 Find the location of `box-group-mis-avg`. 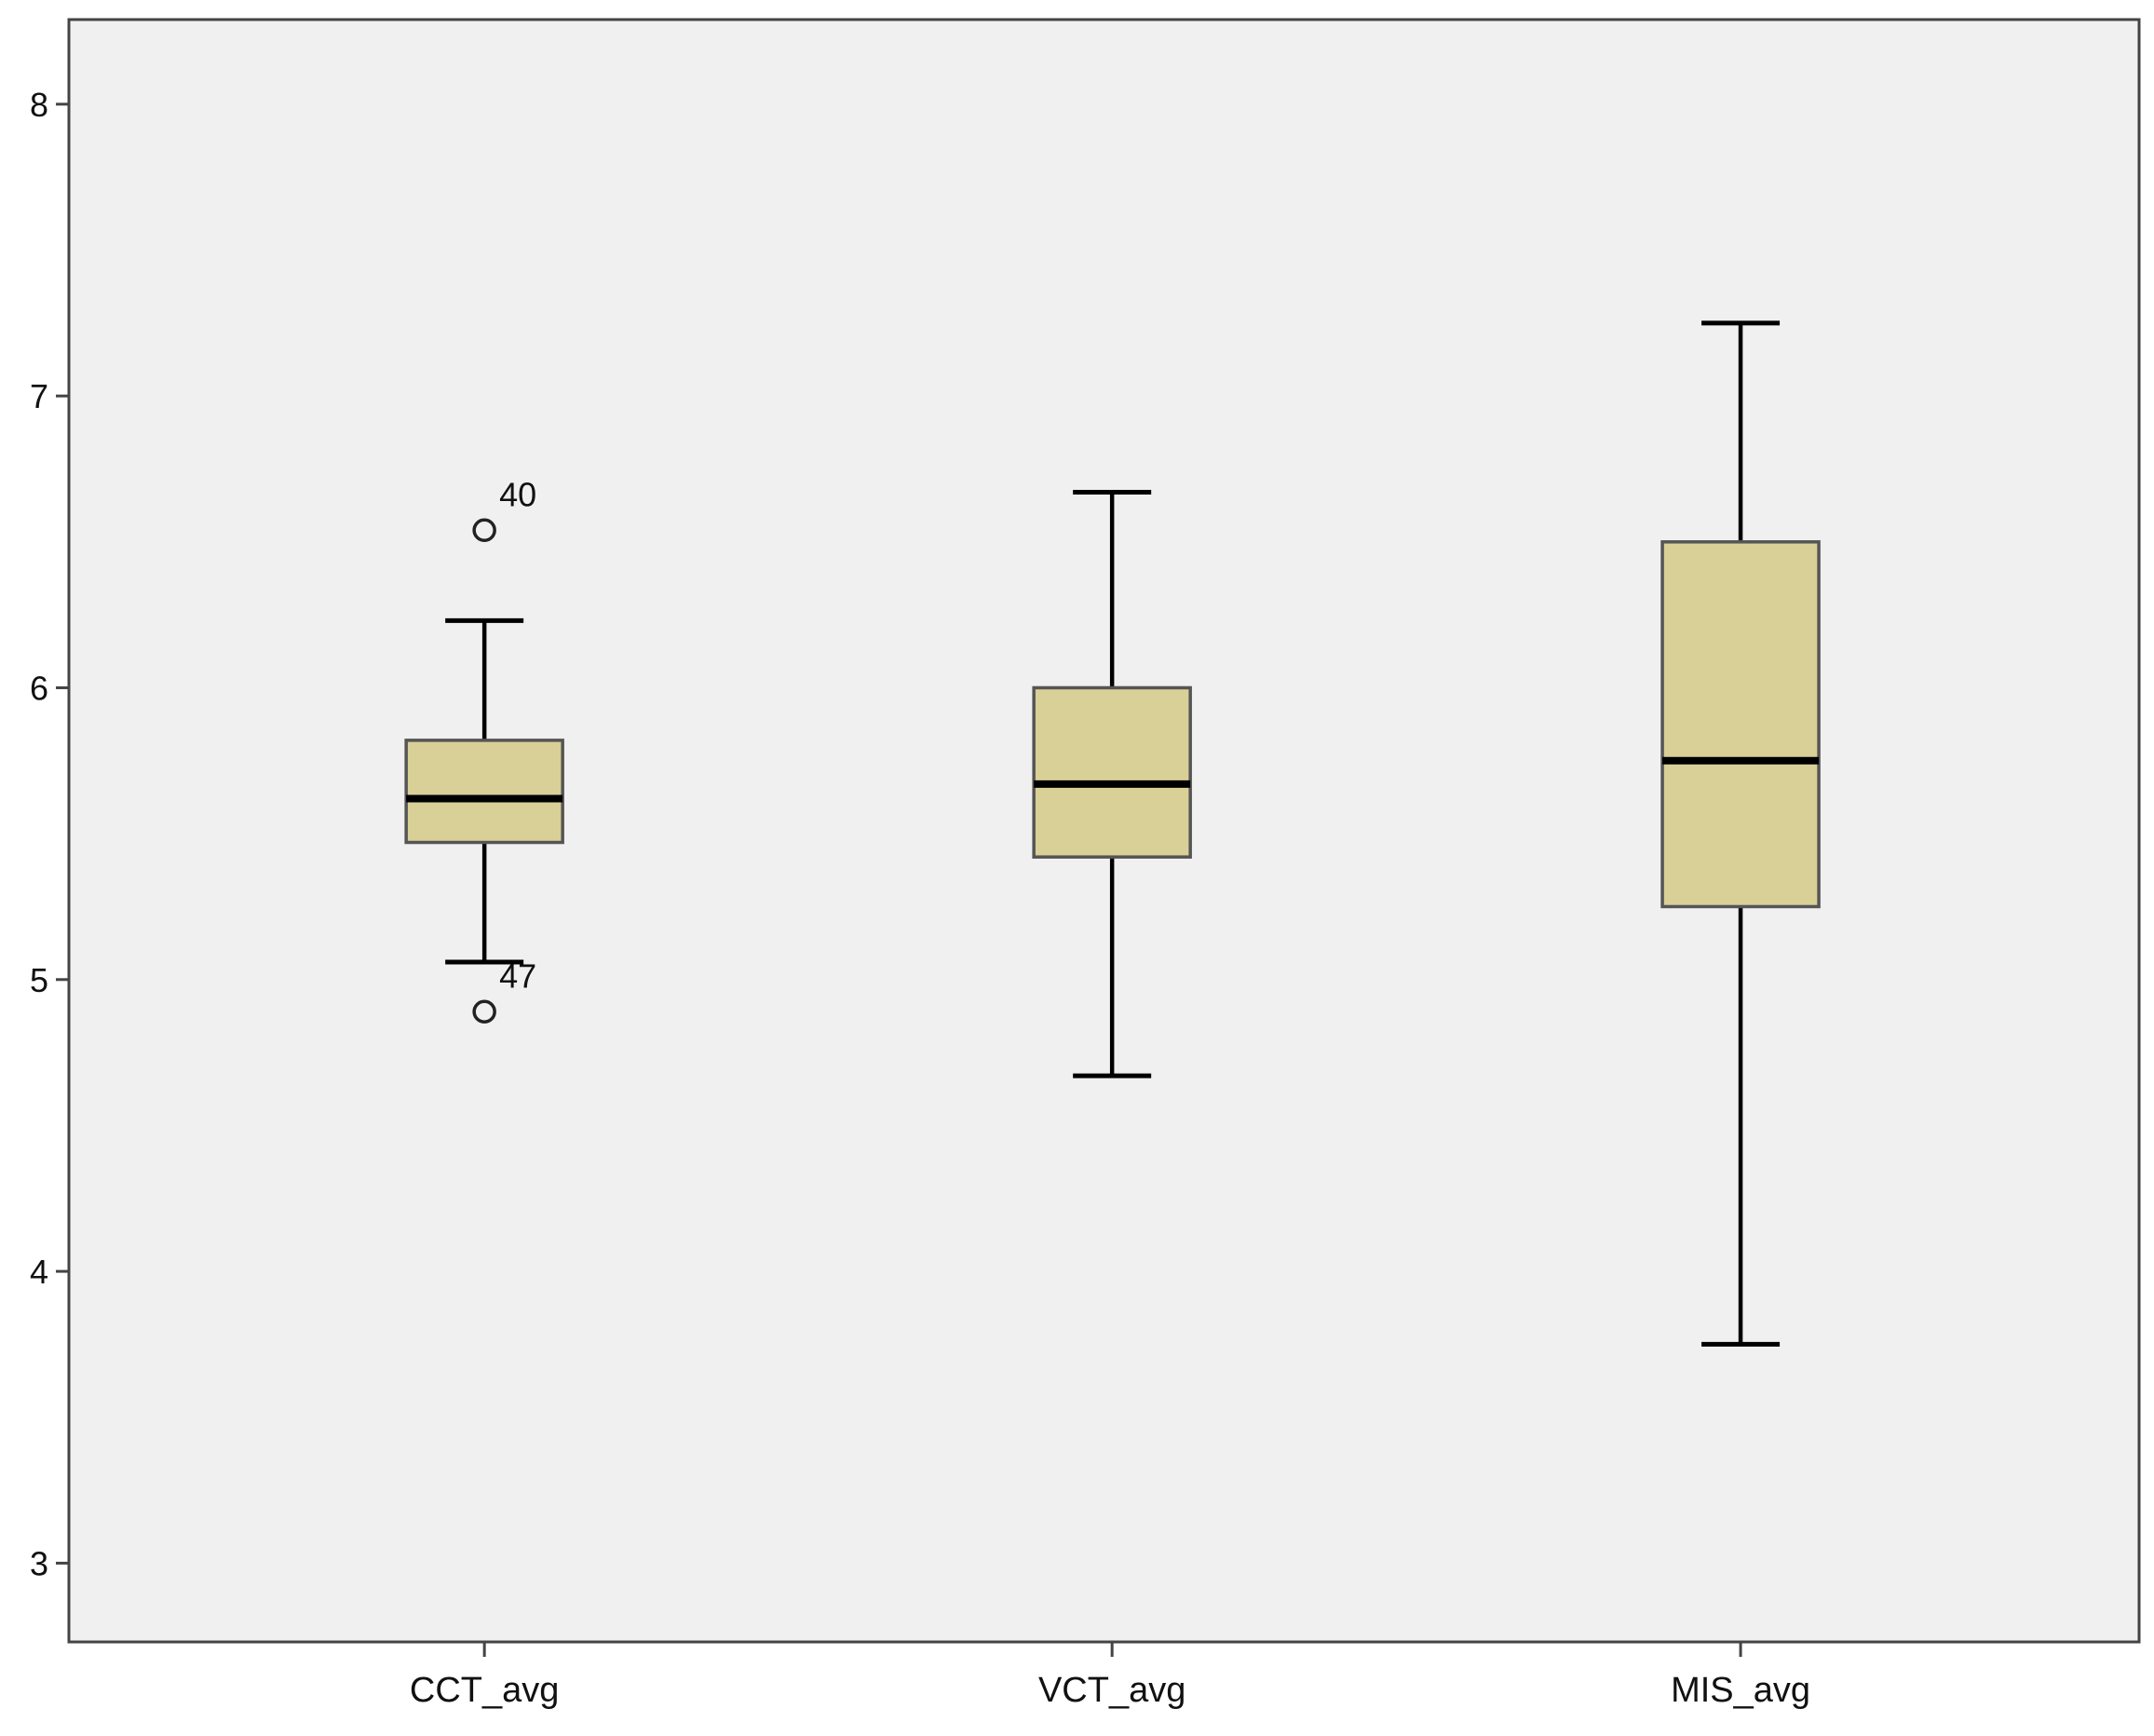

box-group-mis-avg is located at coordinates (1740, 833).